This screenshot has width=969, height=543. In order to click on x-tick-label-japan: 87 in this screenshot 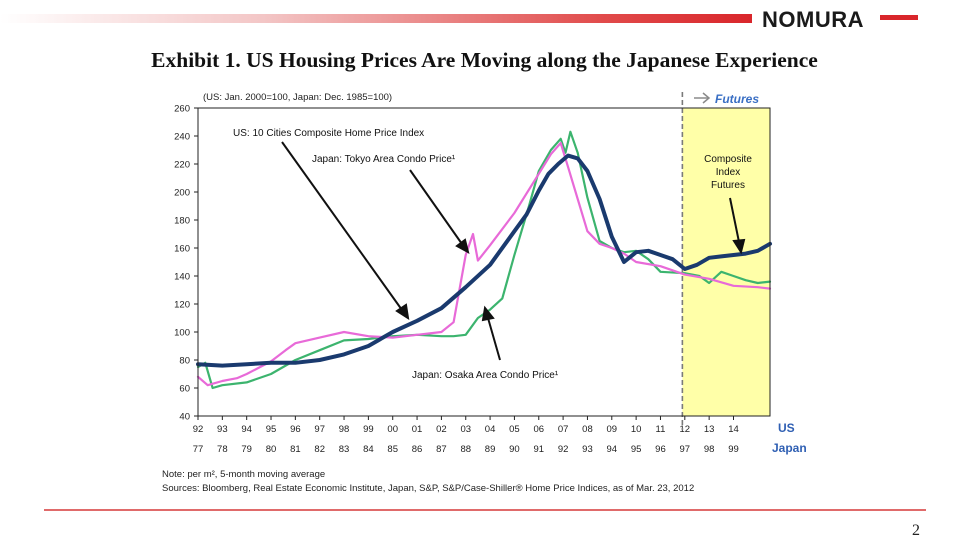, I will do `click(441, 449)`.